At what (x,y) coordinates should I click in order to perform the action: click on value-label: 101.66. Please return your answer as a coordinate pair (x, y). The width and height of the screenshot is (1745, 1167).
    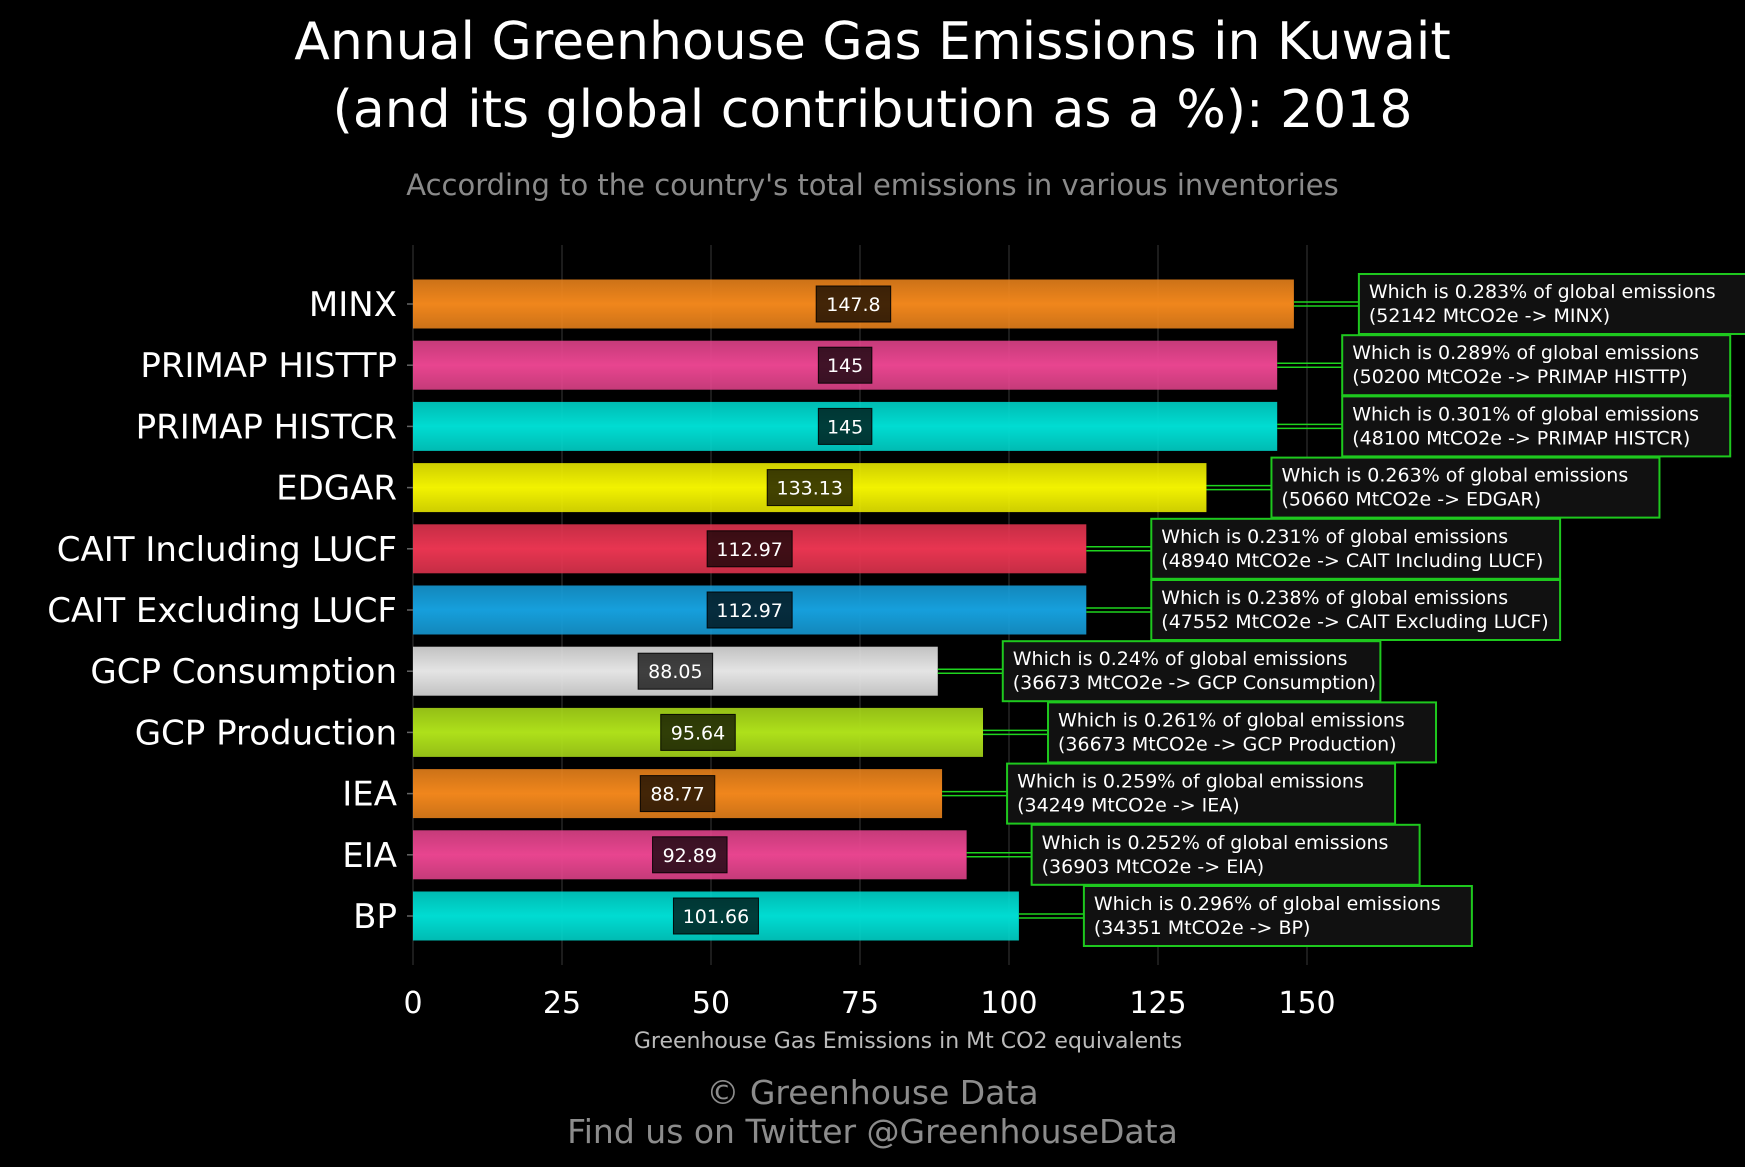
    Looking at the image, I should click on (716, 917).